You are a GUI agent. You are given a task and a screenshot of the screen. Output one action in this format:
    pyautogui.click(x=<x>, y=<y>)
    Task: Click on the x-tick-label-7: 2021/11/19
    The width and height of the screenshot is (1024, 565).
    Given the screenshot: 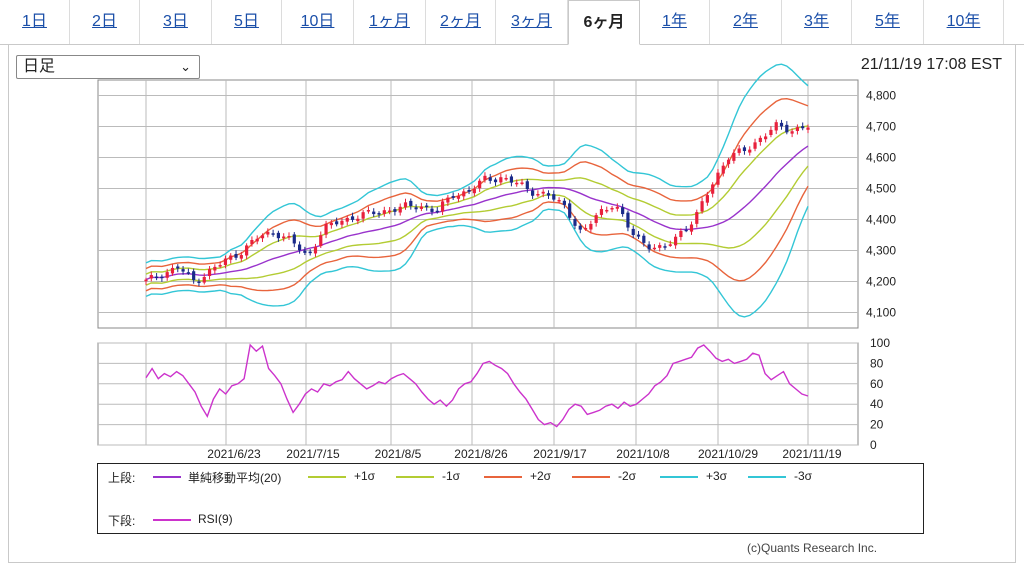 What is the action you would take?
    pyautogui.click(x=811, y=454)
    